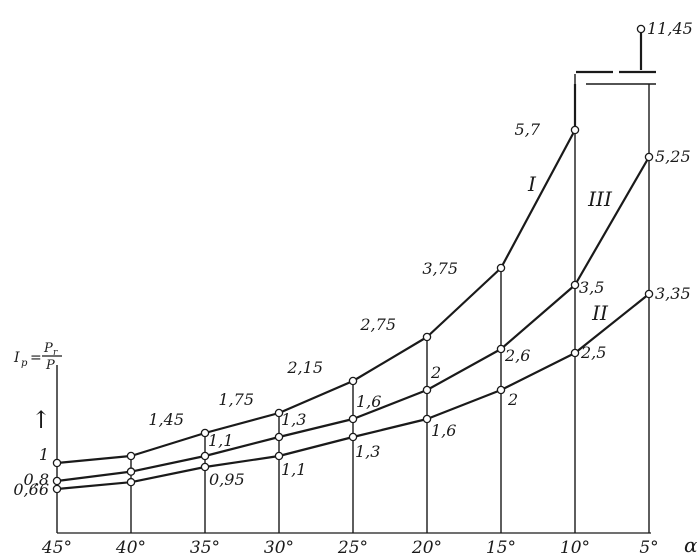 This screenshot has width=697, height=556. What do you see at coordinates (352, 547) in the screenshot?
I see `x-tick-label-25: 25°` at bounding box center [352, 547].